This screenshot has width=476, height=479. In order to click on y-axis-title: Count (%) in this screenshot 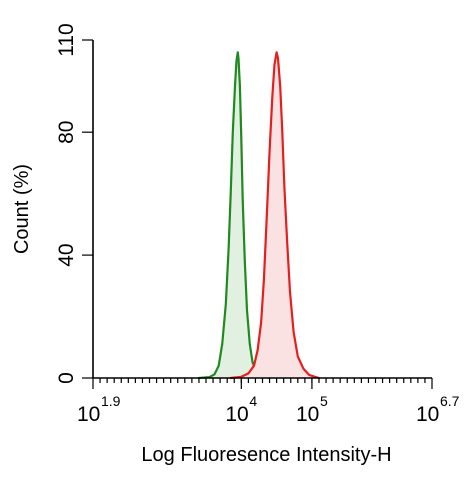, I will do `click(22, 209)`.